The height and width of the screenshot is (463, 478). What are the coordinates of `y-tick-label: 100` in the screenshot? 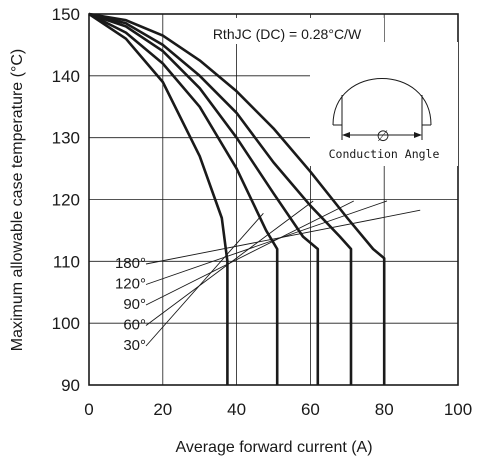 It's located at (66, 323).